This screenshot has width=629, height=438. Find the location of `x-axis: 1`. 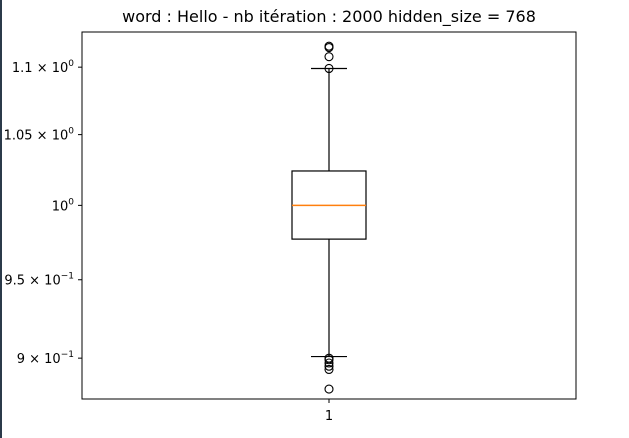

x-axis: 1 is located at coordinates (329, 411).